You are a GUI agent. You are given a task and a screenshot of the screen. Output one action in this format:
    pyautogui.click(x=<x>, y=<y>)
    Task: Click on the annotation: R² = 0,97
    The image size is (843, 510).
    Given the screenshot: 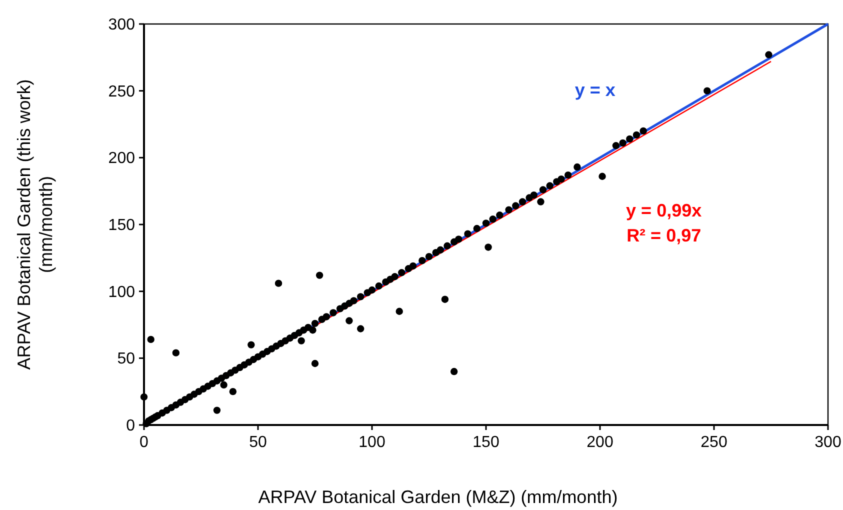 What is the action you would take?
    pyautogui.click(x=664, y=235)
    